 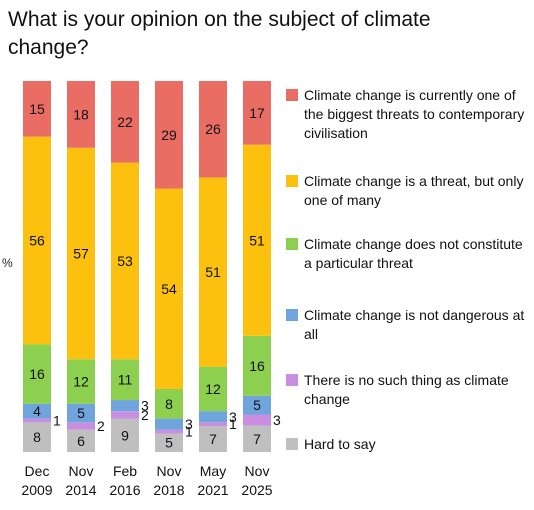 I want to click on x-tick-label: 2018, so click(x=168, y=490).